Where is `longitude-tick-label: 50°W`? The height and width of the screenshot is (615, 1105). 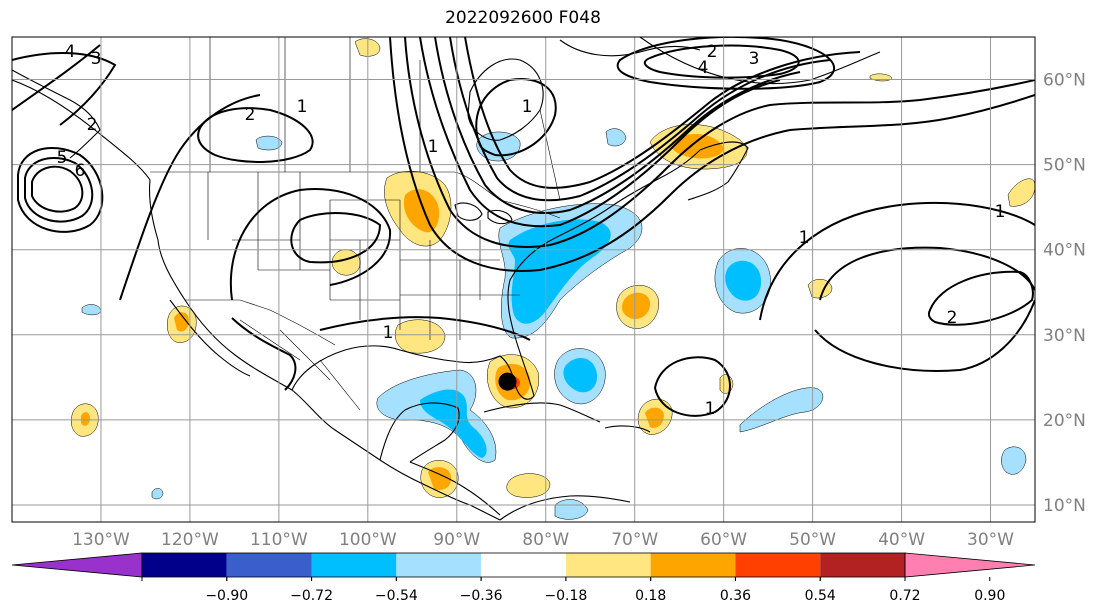 longitude-tick-label: 50°W is located at coordinates (812, 540).